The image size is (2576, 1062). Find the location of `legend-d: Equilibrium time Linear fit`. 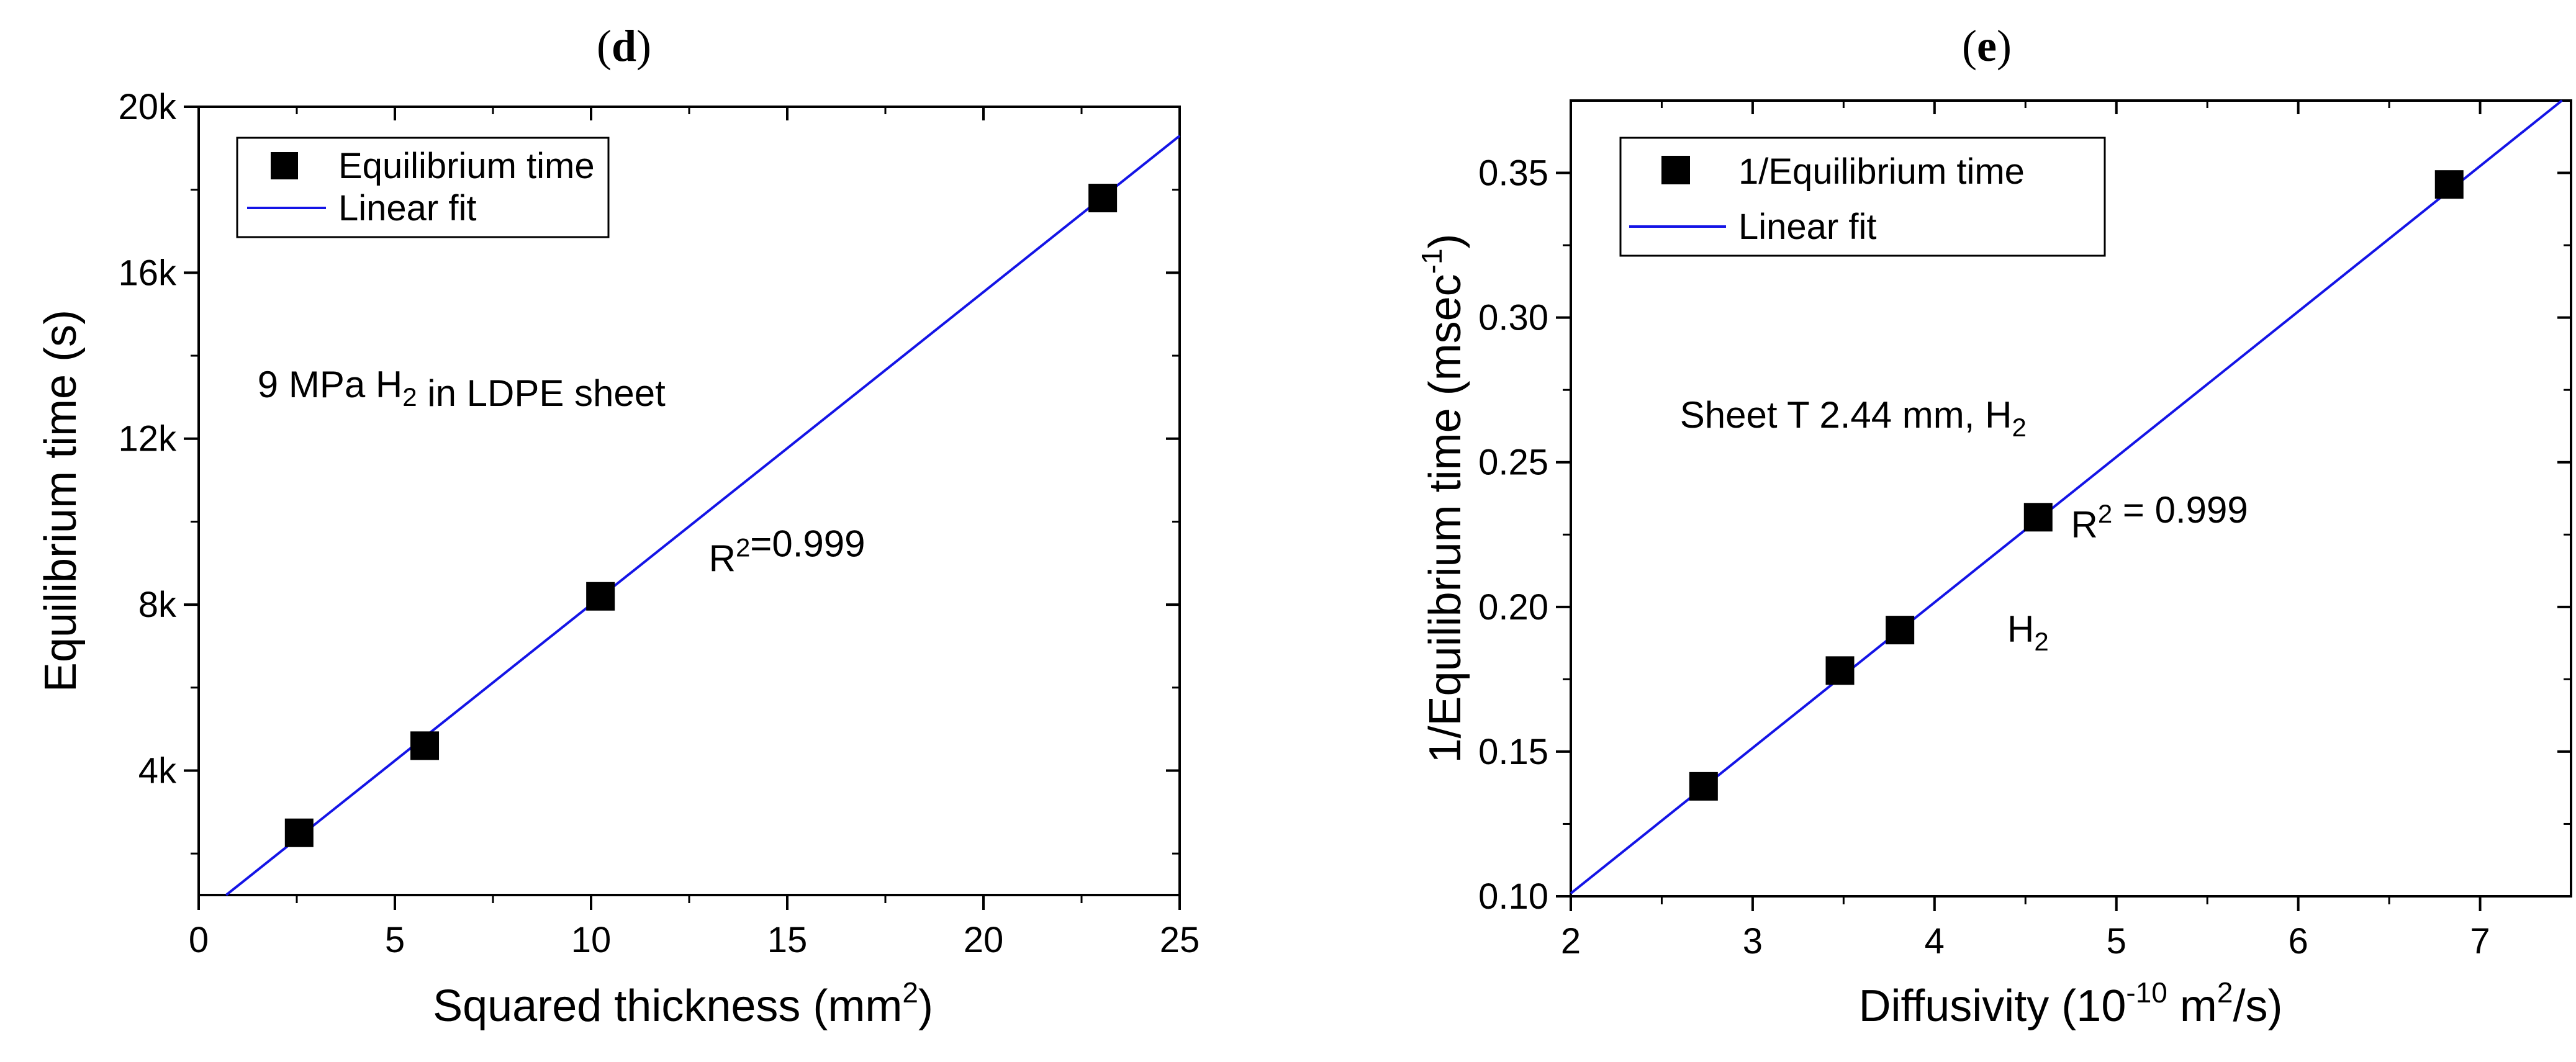

legend-d: Equilibrium time Linear fit is located at coordinates (423, 187).